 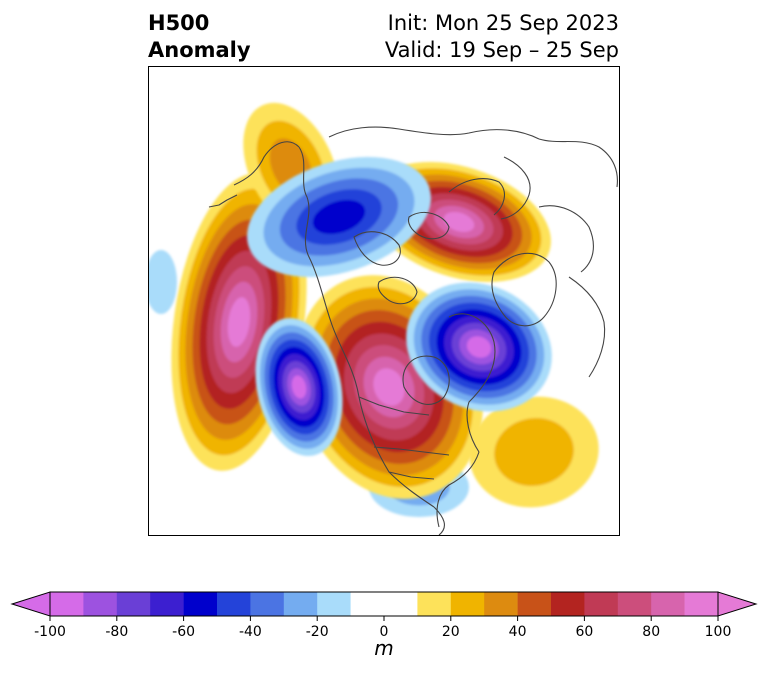 I want to click on positive-anomaly-north-atlantic, so click(x=534, y=452).